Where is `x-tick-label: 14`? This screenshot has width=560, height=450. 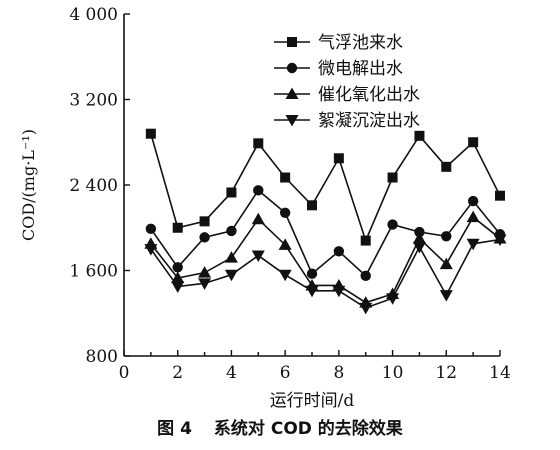 x-tick-label: 14 is located at coordinates (500, 373).